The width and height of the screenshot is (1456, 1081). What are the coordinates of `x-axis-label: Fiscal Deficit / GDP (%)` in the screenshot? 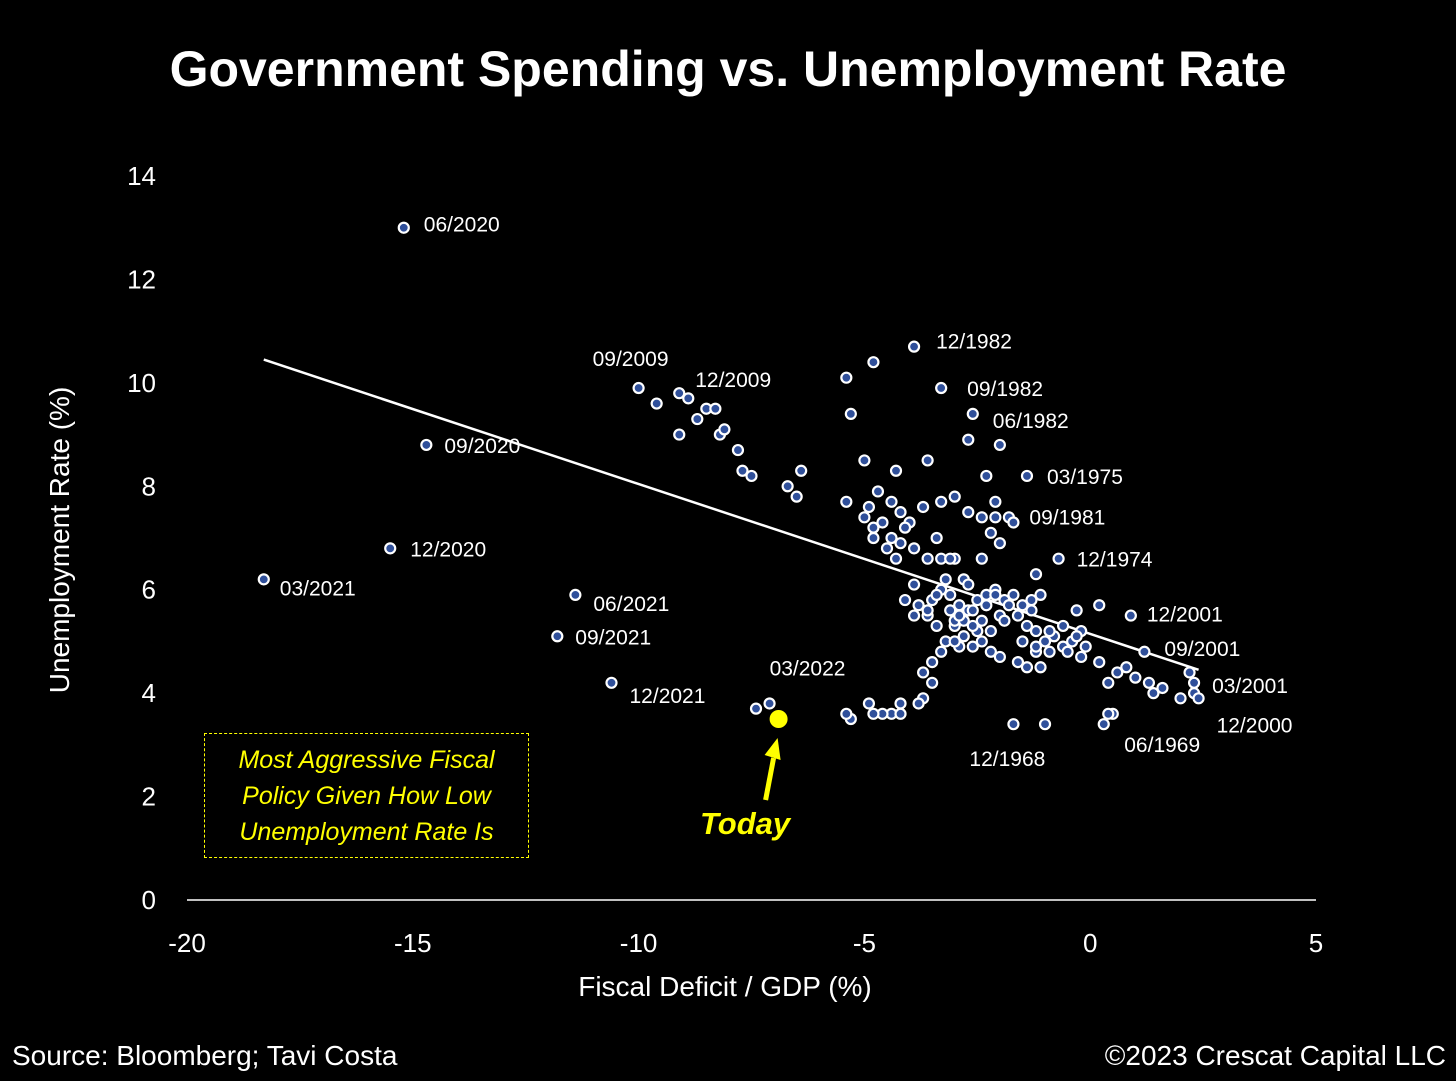 It's located at (725, 986).